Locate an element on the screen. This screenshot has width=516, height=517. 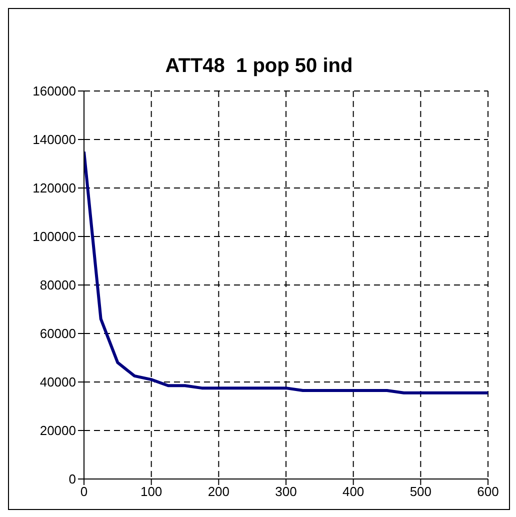
y-tick-label: 160000 is located at coordinates (54, 91).